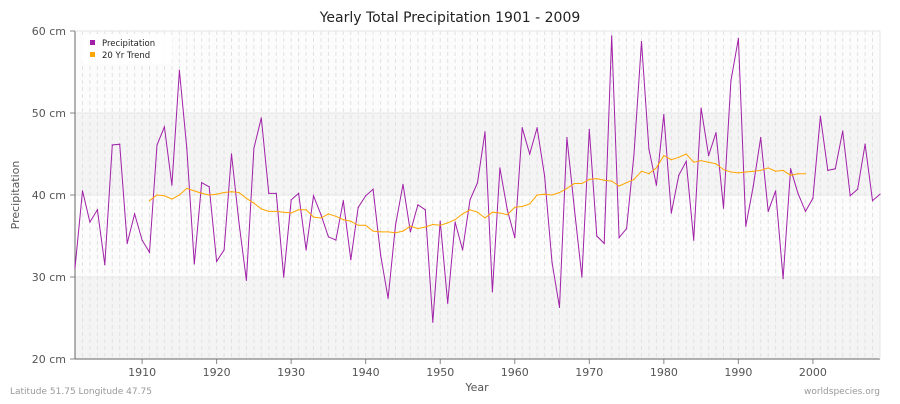 This screenshot has width=900, height=404. What do you see at coordinates (92, 42) in the screenshot?
I see `legend-swatch-precipitation` at bounding box center [92, 42].